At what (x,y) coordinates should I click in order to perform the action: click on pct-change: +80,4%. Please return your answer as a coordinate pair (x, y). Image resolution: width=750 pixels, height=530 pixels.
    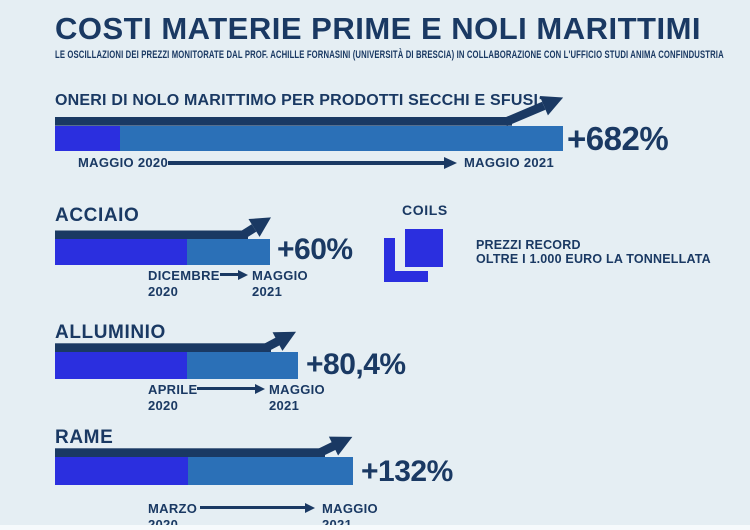
    Looking at the image, I should click on (356, 364).